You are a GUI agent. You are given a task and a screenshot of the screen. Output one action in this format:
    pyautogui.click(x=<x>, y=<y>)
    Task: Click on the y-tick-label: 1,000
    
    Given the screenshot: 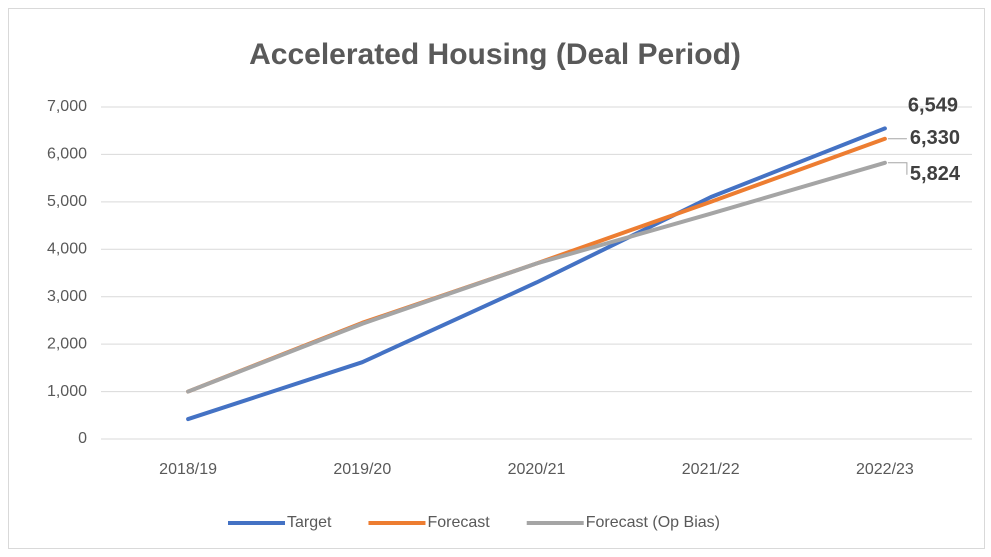 What is the action you would take?
    pyautogui.click(x=67, y=391)
    